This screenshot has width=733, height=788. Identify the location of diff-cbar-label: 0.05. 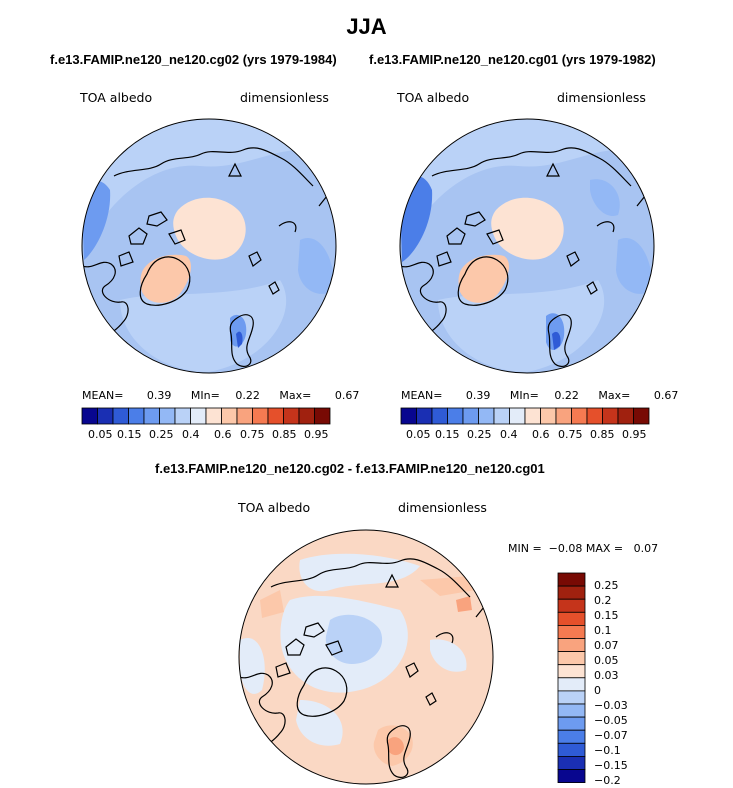
(606, 660).